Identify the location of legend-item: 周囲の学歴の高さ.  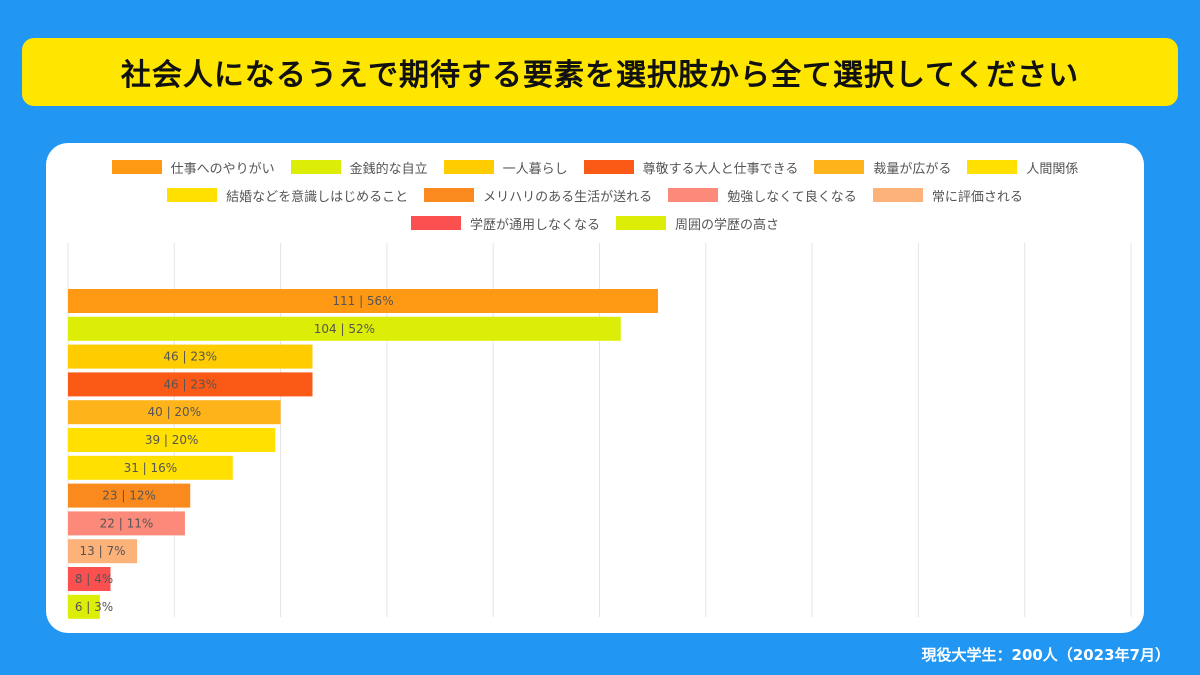
(697, 223).